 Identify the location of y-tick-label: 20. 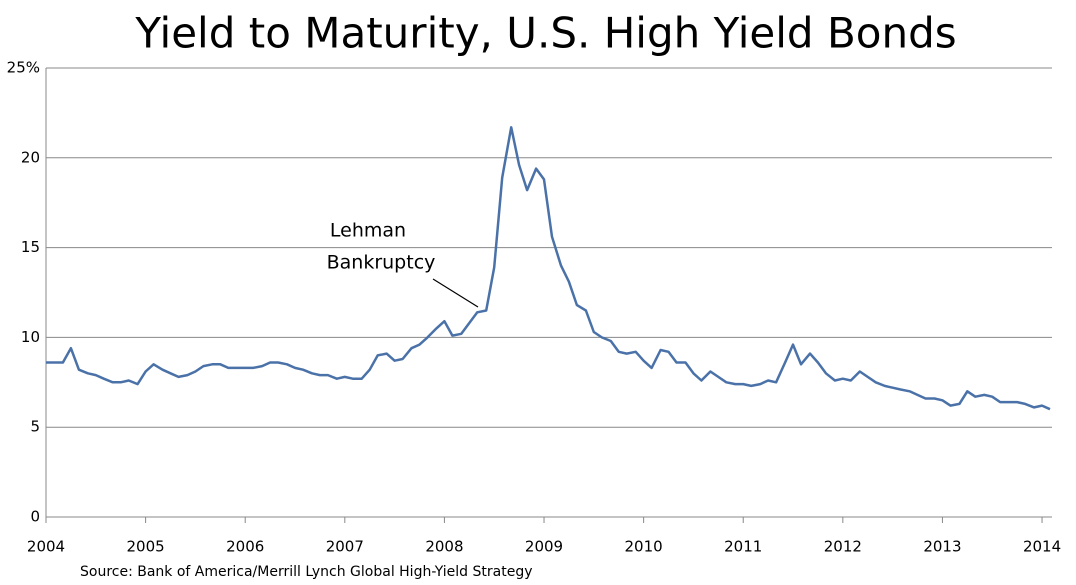
(30, 157).